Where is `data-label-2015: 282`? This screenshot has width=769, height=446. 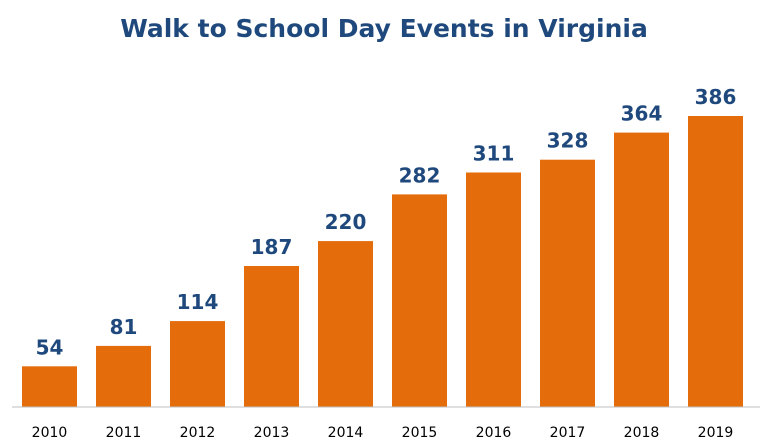
data-label-2015: 282 is located at coordinates (420, 175).